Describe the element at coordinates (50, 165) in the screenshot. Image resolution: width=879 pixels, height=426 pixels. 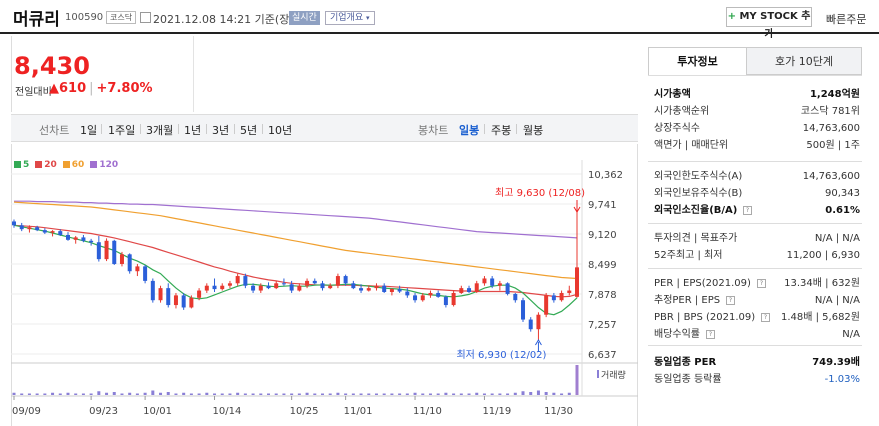
I see `legend-label: 20` at that location.